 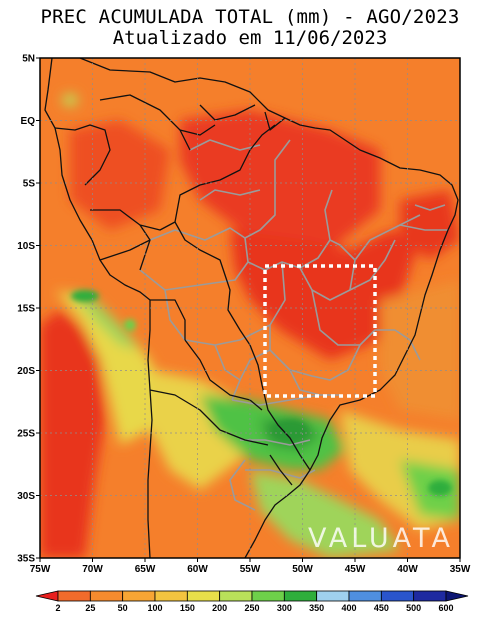 What do you see at coordinates (28, 59) in the screenshot?
I see `lat-label: 5N` at bounding box center [28, 59].